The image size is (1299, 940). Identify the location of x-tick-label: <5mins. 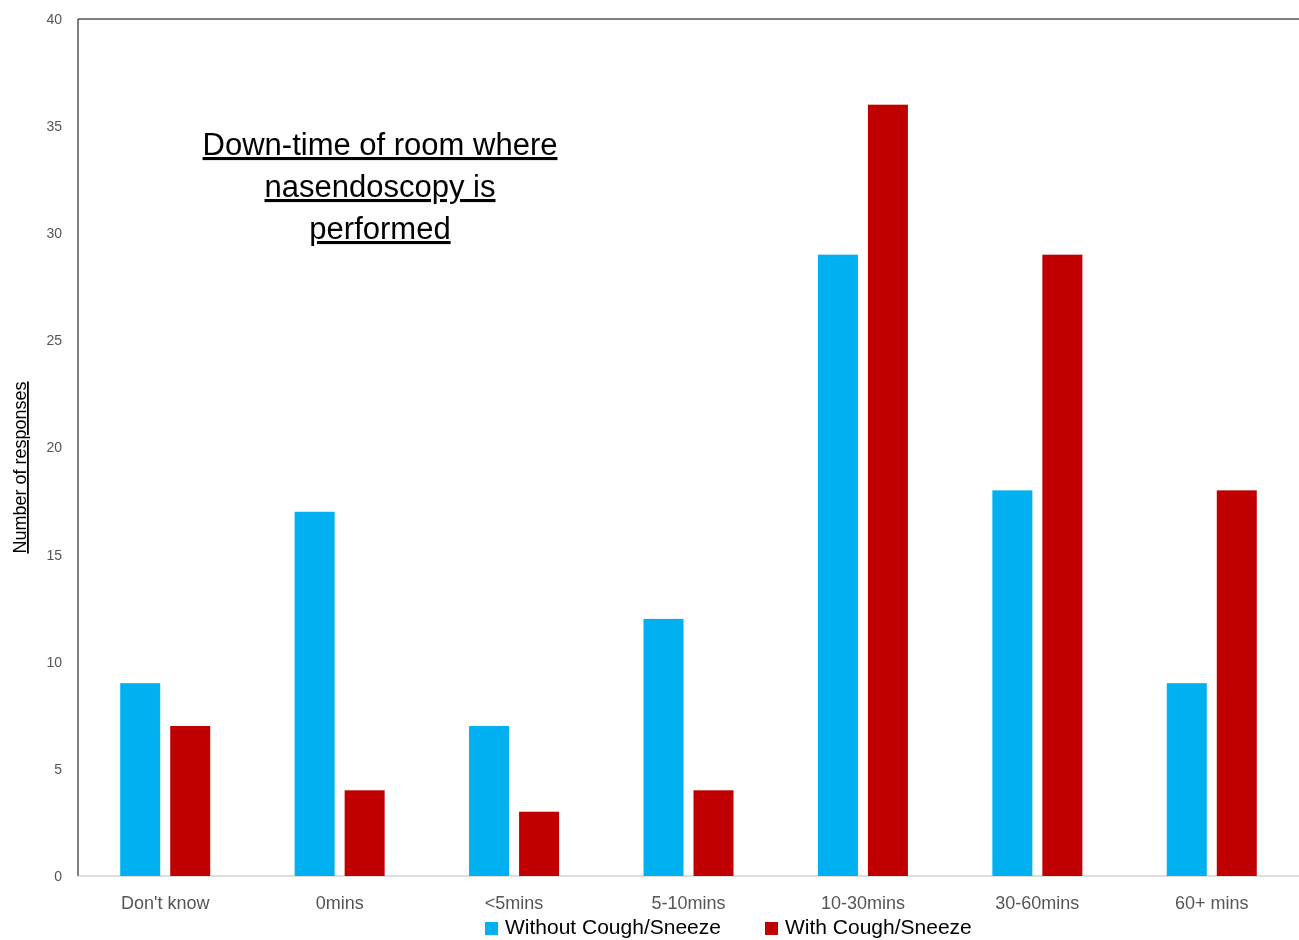
(514, 903).